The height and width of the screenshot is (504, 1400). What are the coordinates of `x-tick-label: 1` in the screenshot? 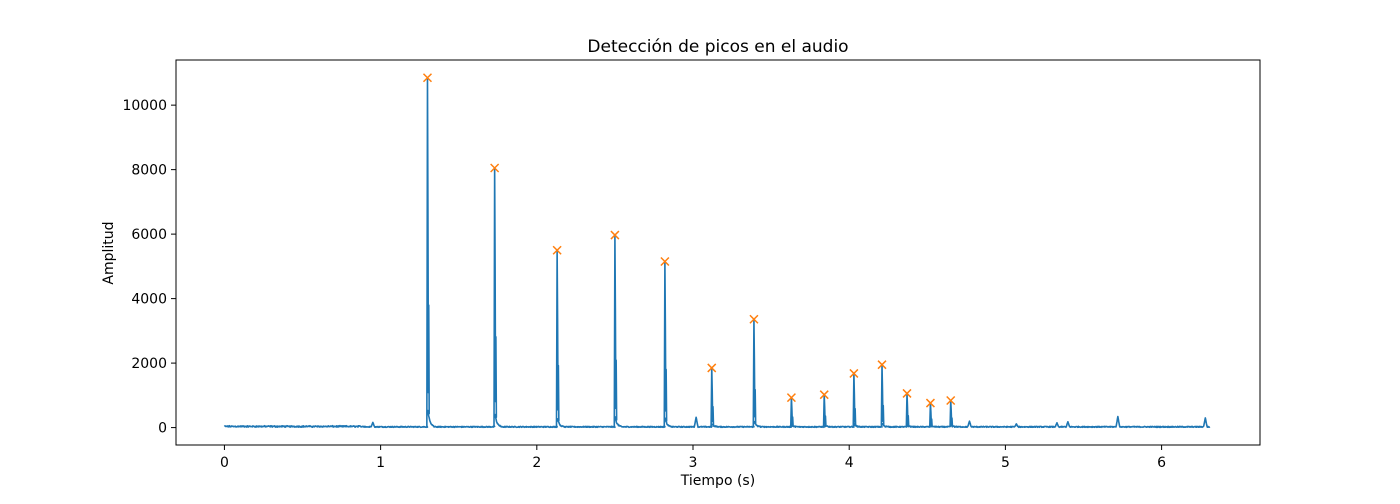 It's located at (380, 463).